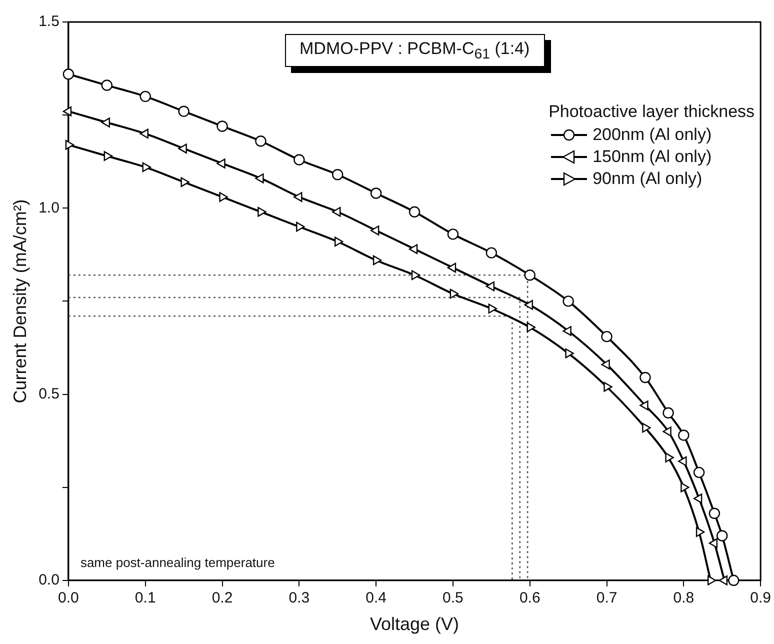  I want to click on annotation: same post-annealing temperature, so click(177, 562).